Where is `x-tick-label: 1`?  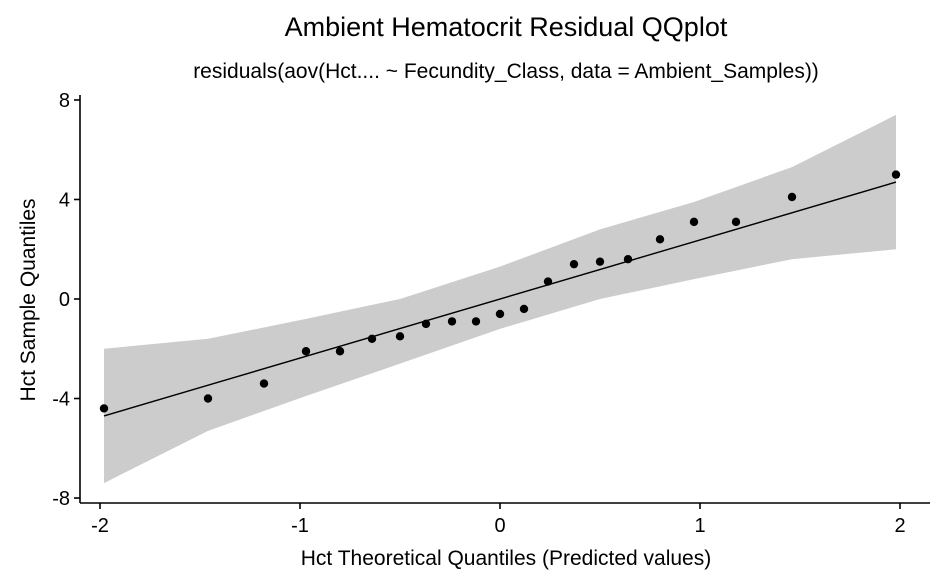
x-tick-label: 1 is located at coordinates (699, 526).